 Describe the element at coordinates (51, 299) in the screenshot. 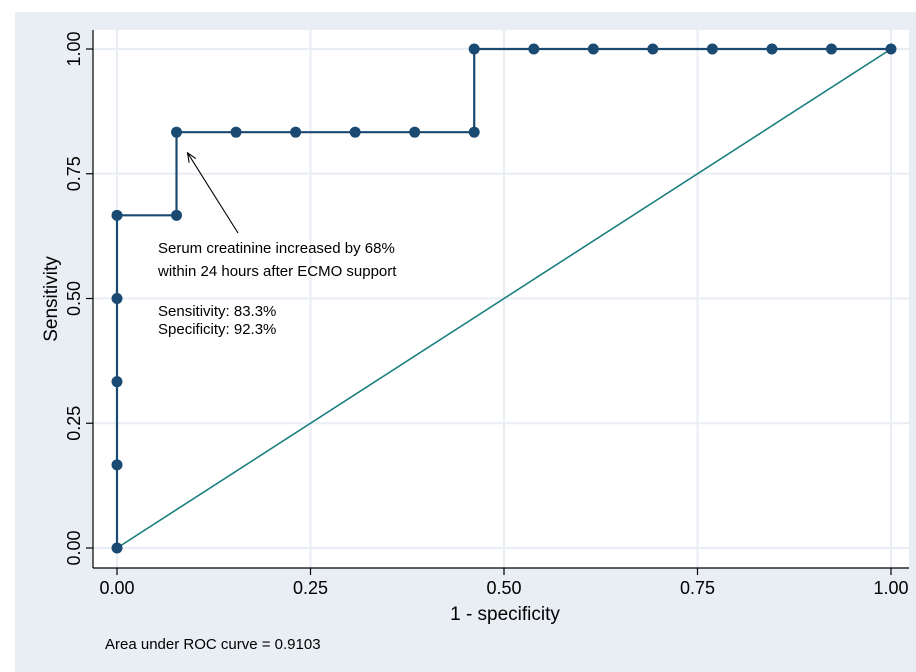

I see `y-axis-label: Sensitivity` at that location.